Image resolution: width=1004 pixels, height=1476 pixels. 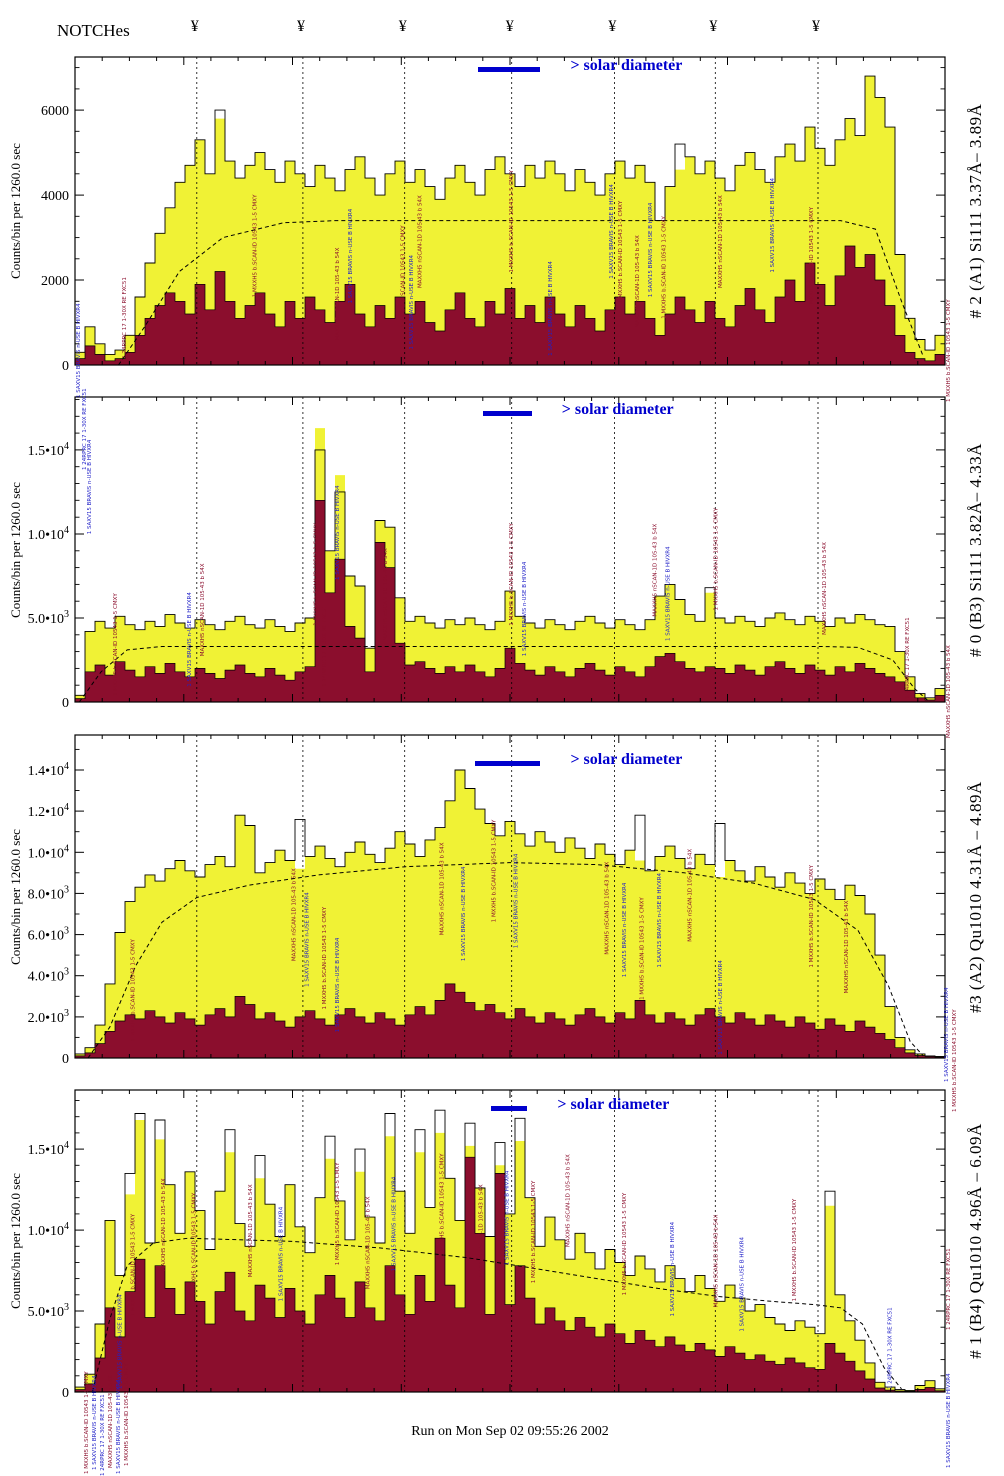 What do you see at coordinates (949, 1420) in the screenshot?
I see `outer-annotation-12: 1 SAXV15 BRAVIS n-USE B HIVXR4` at bounding box center [949, 1420].